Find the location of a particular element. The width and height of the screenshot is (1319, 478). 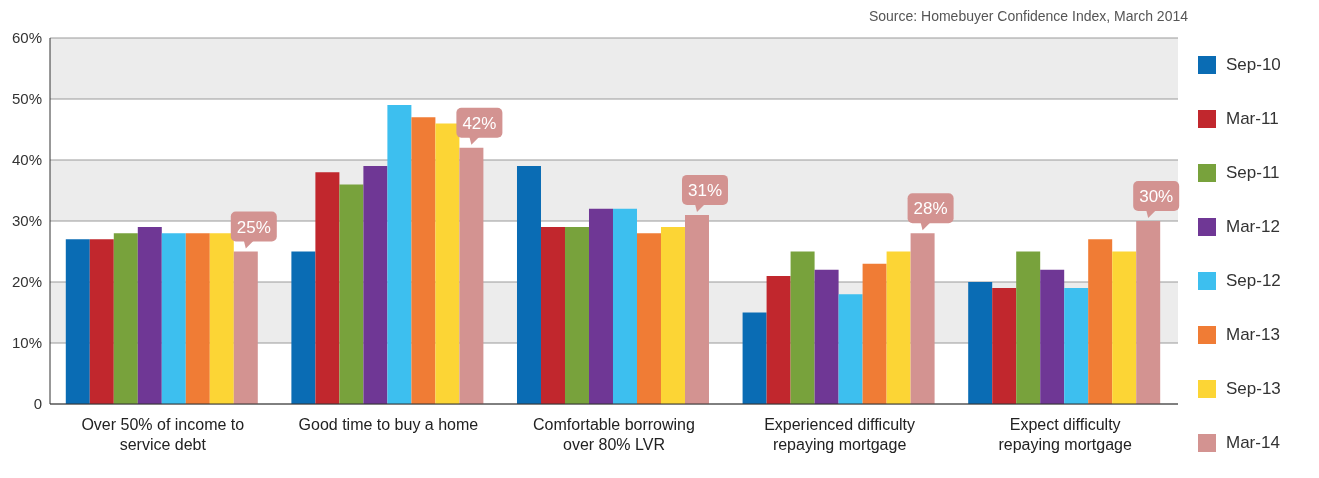

y-tick-label: 0 is located at coordinates (37, 404).